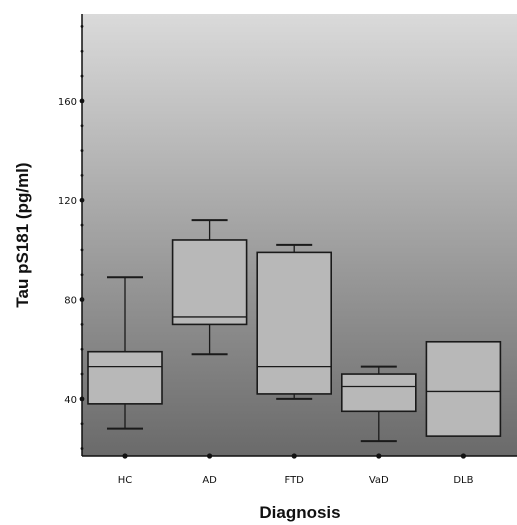  Describe the element at coordinates (70, 301) in the screenshot. I see `y-tick-label-80: 80` at that location.